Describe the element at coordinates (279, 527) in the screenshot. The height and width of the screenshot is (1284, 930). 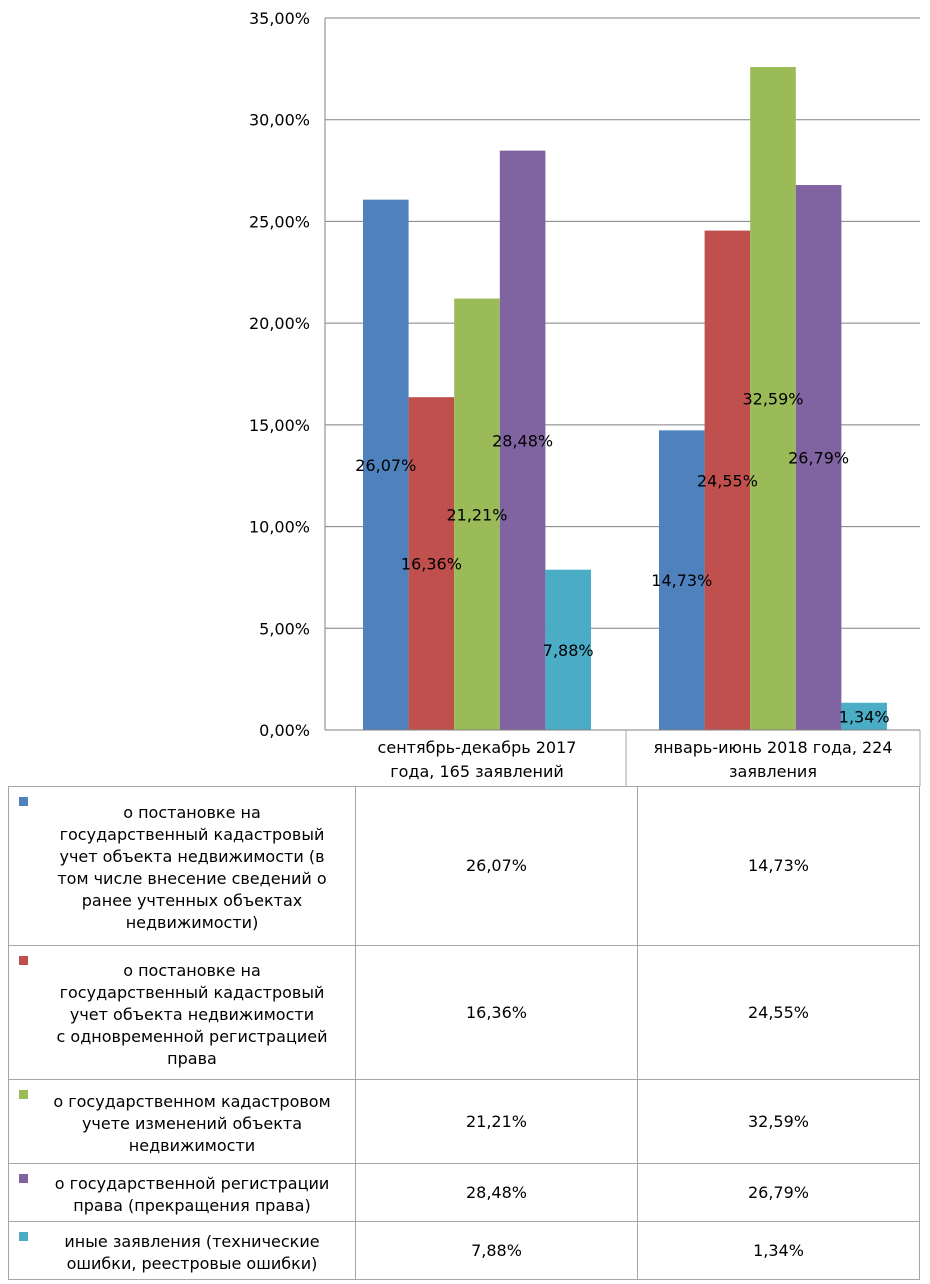
I see `y-tick-label: 10,00%` at that location.